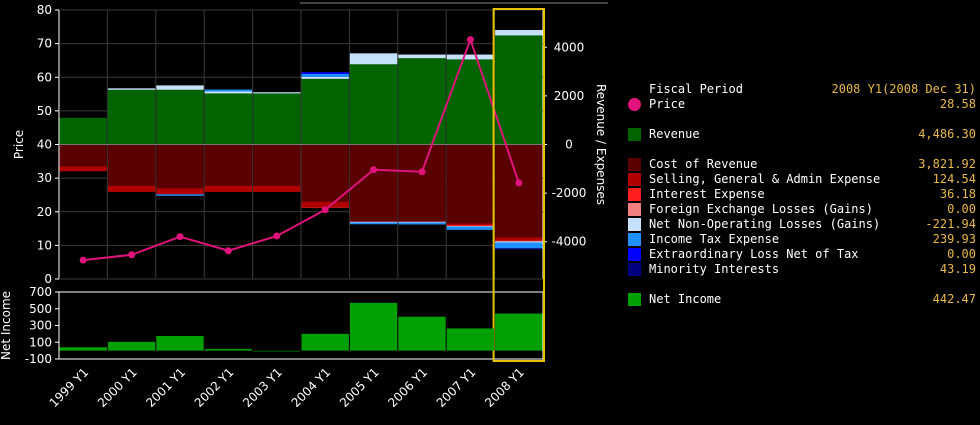 The width and height of the screenshot is (980, 425). Describe the element at coordinates (714, 239) in the screenshot. I see `legend-item-label: Income Tax Expense` at that location.